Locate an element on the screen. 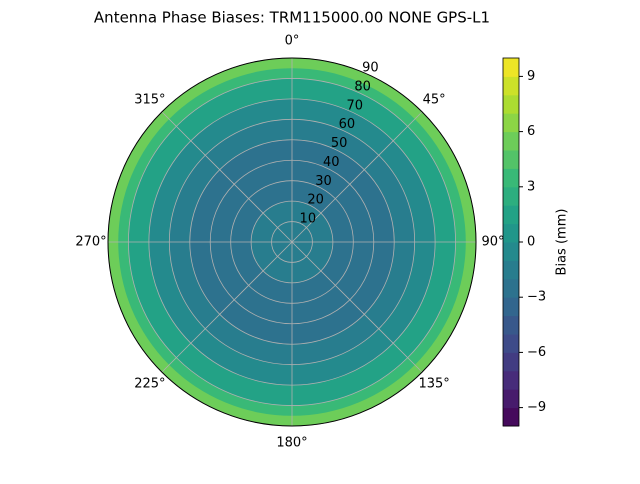  angle-tick-label: 180° is located at coordinates (291, 443).